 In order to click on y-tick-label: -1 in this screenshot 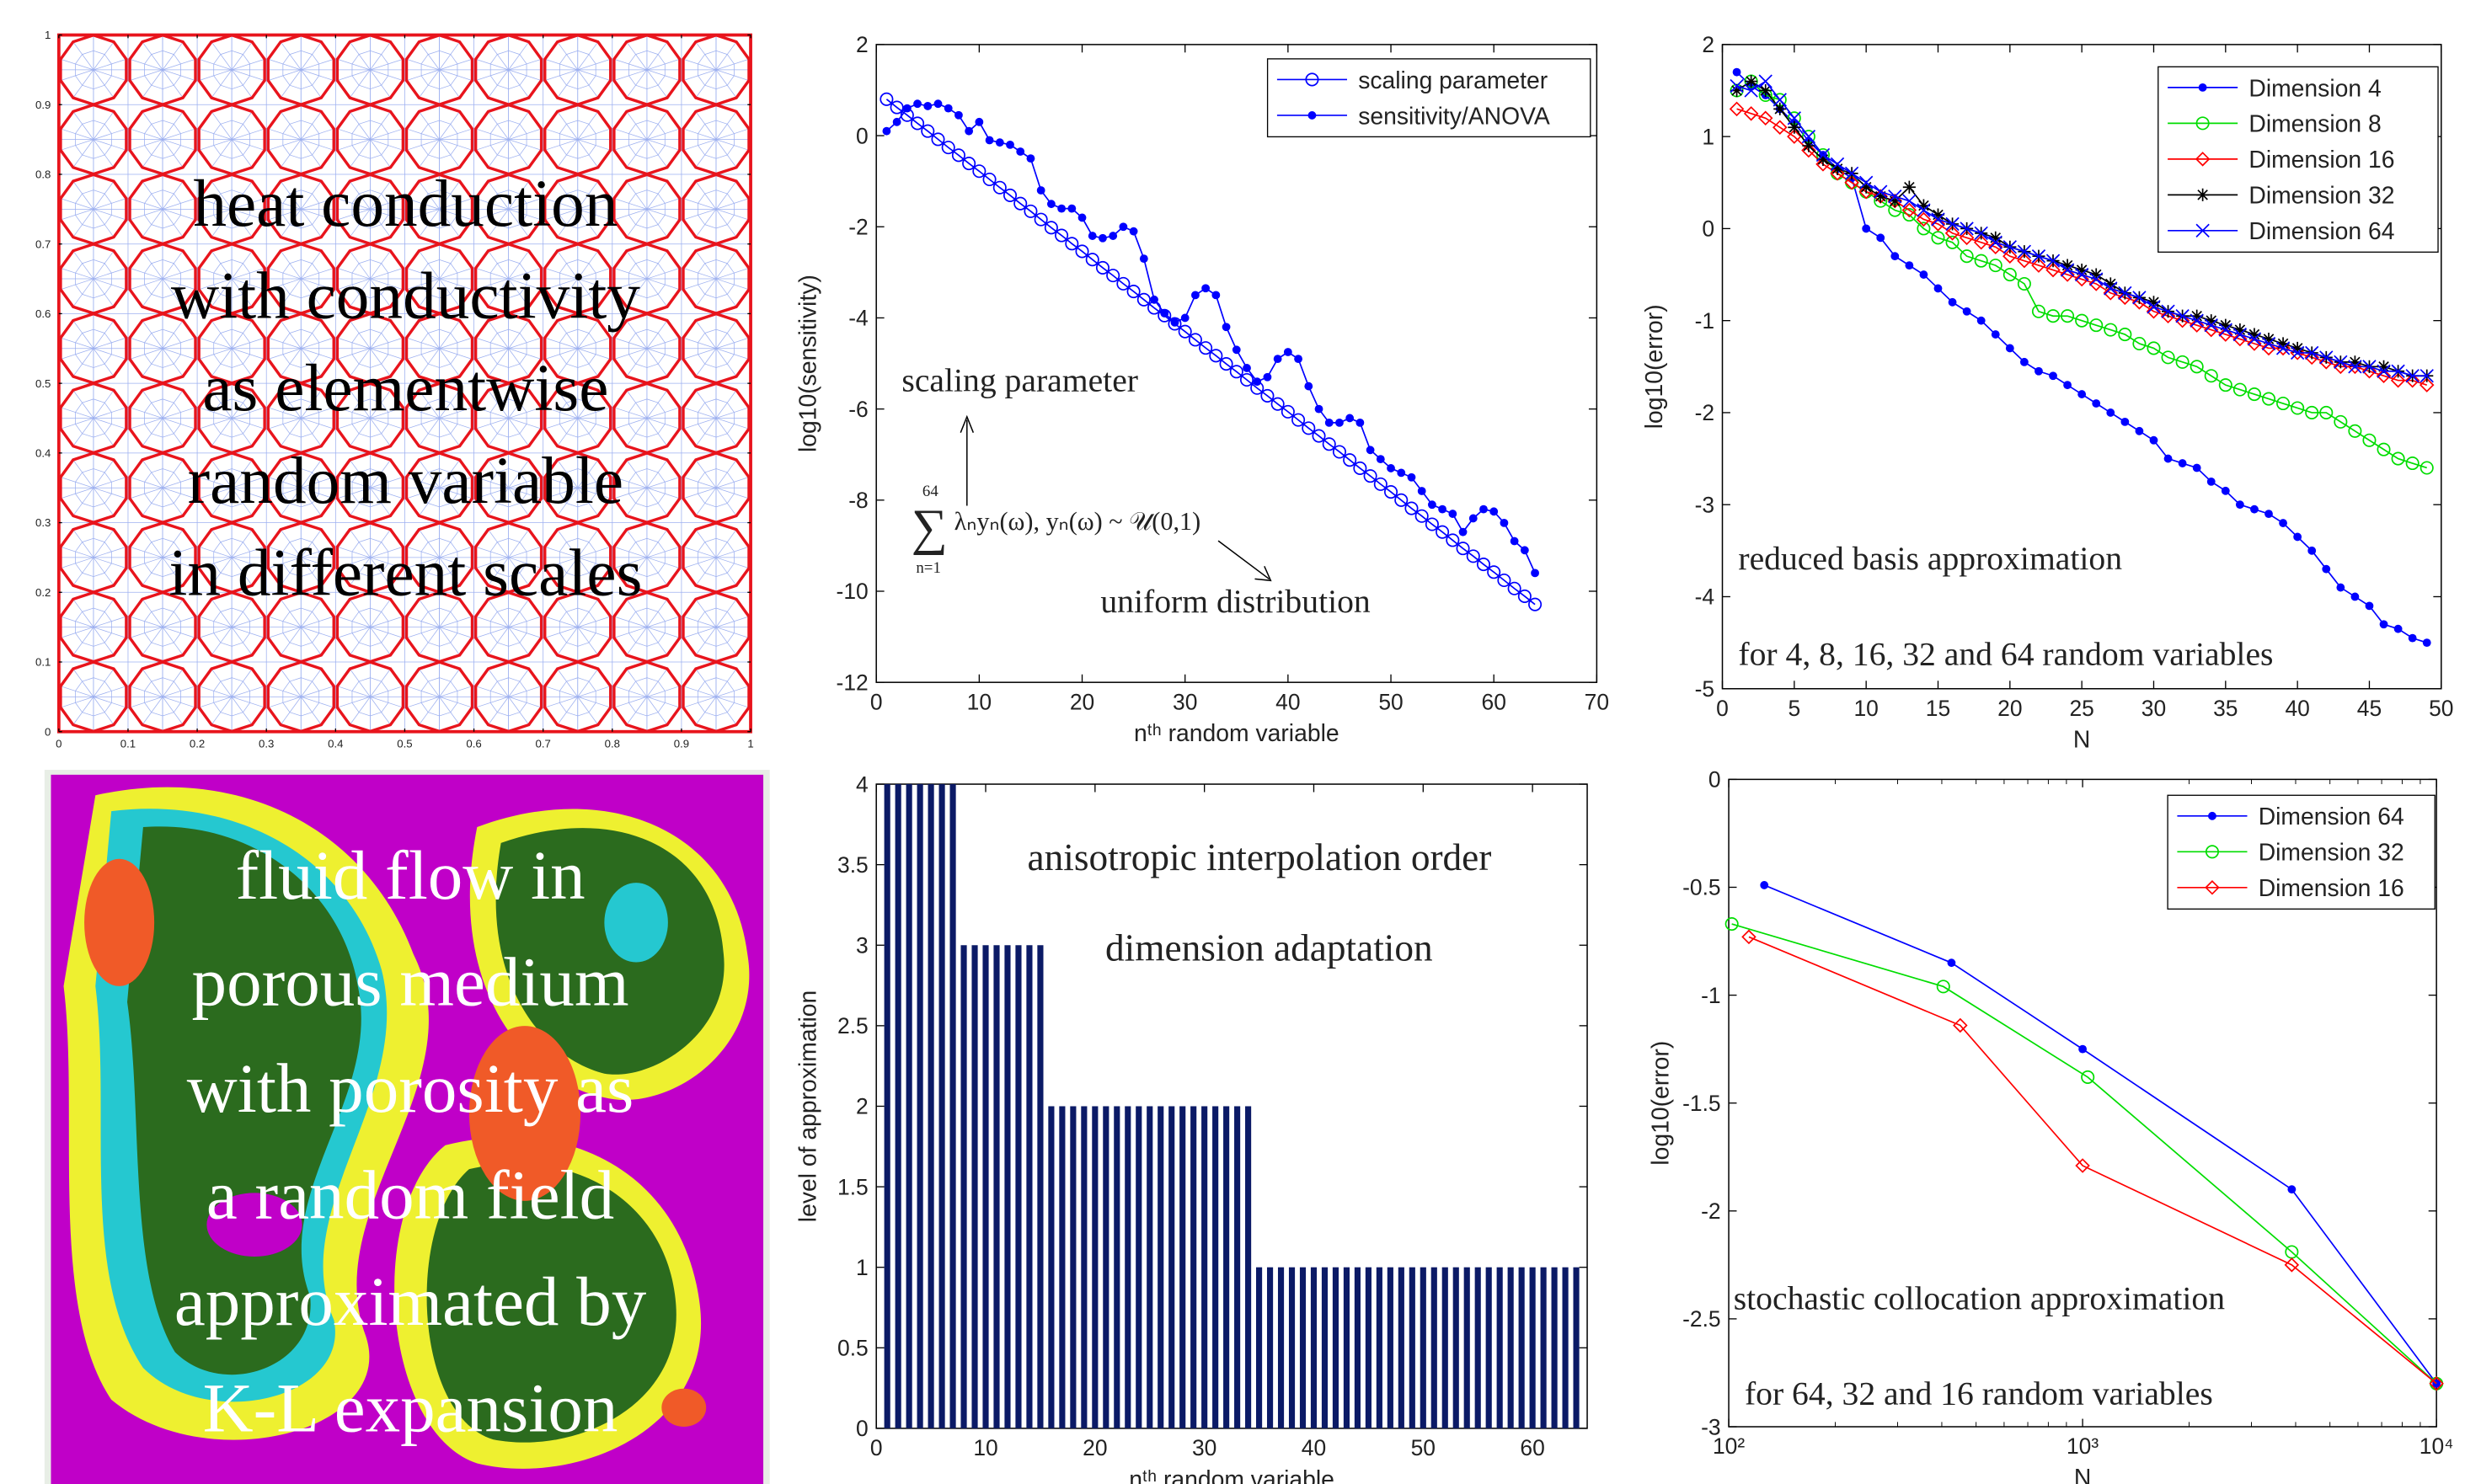, I will do `click(1711, 996)`.